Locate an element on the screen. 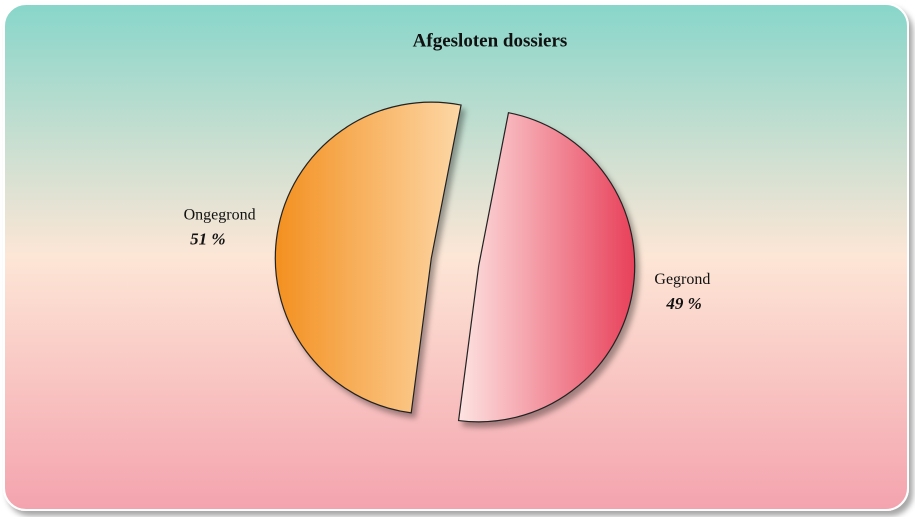 The image size is (915, 517). slice-value-label: 49 % is located at coordinates (683, 303).